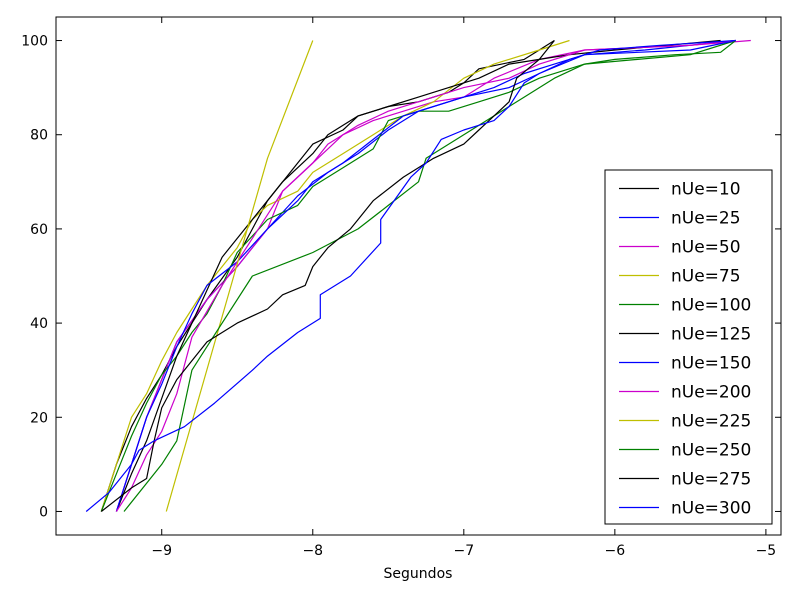  I want to click on y-tick-label: 0, so click(43, 512).